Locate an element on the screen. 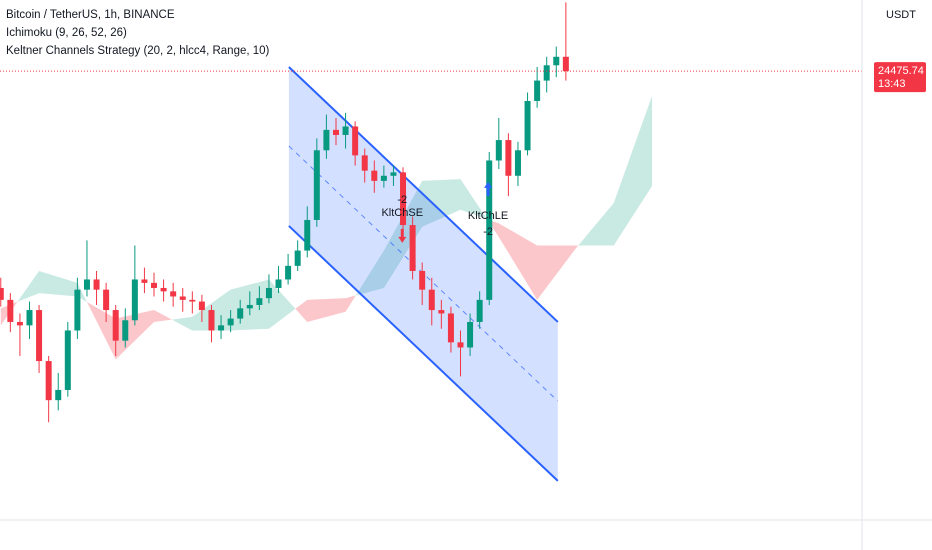  currency-label: USDT is located at coordinates (901, 15).